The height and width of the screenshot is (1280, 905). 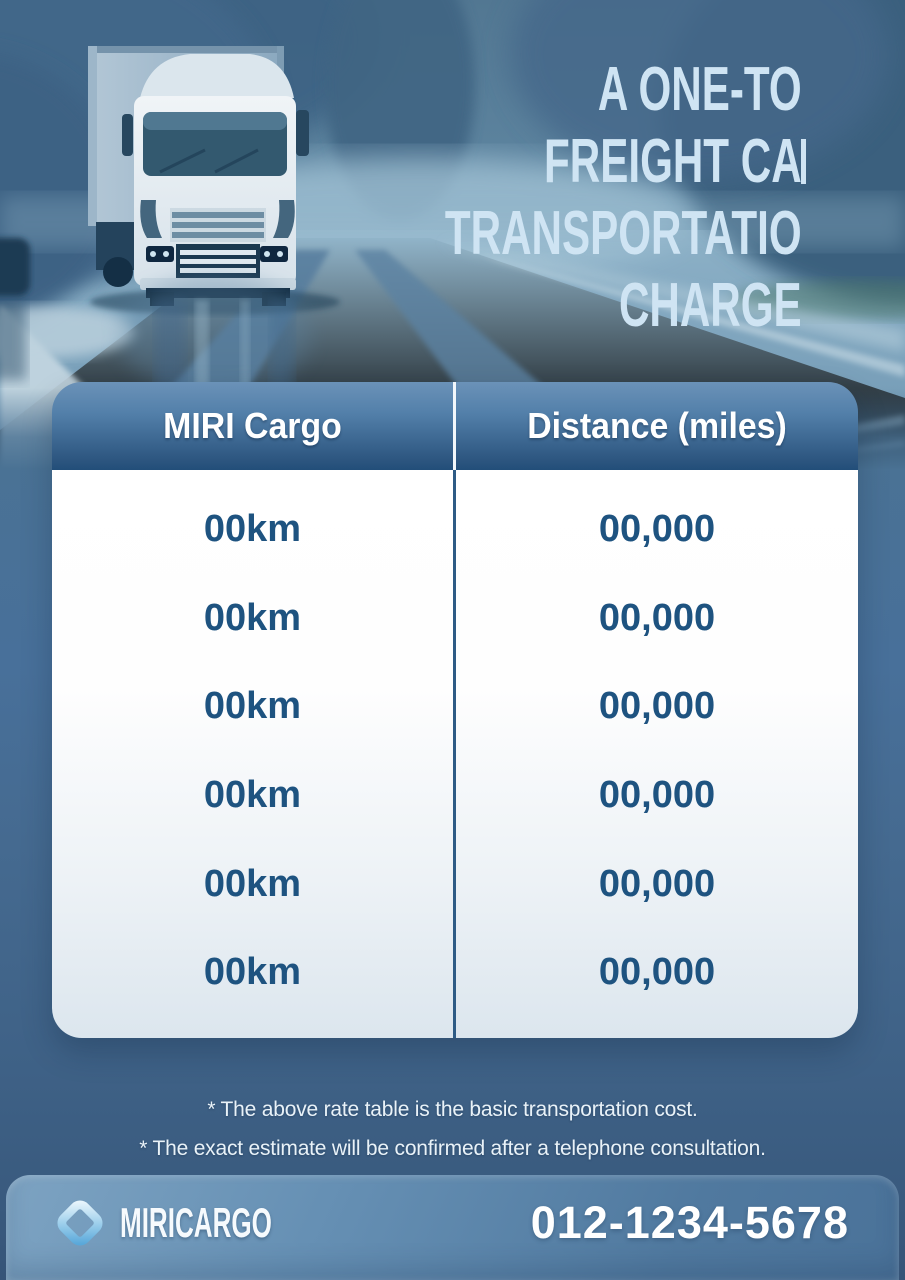 I want to click on title-line: CHARGE, so click(x=710, y=305).